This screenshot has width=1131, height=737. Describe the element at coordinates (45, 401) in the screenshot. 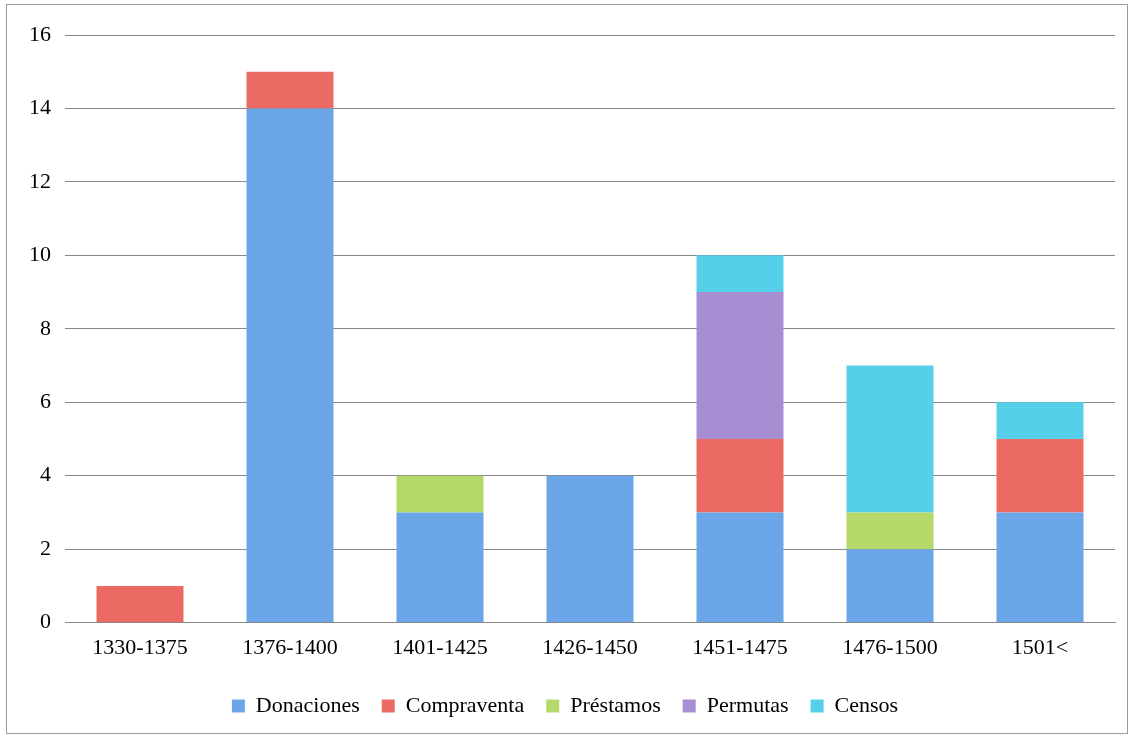

I see `y-tick-label: 6` at that location.